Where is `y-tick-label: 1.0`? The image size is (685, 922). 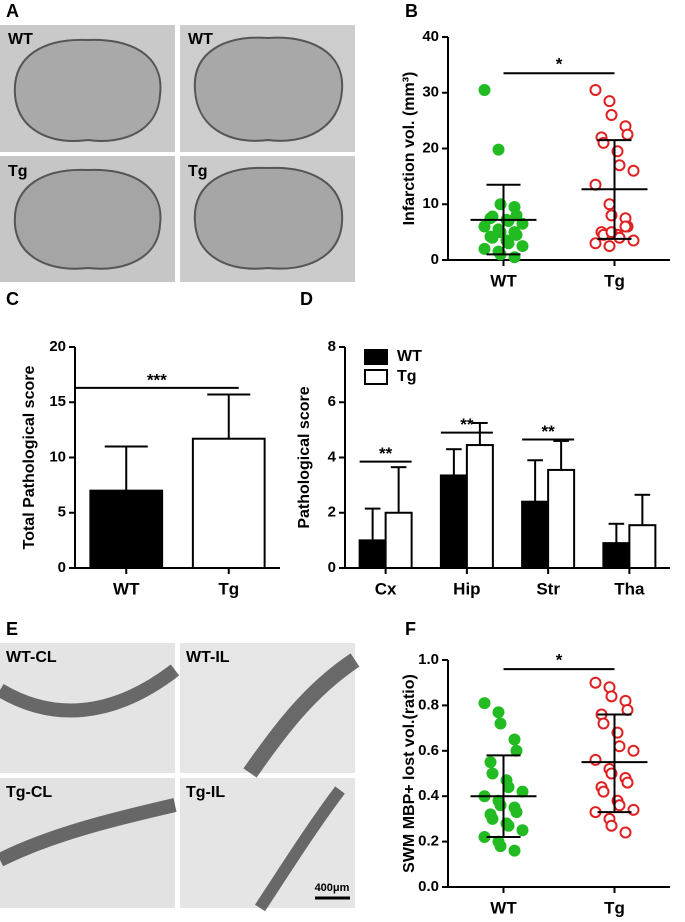
y-tick-label: 1.0 is located at coordinates (428, 659).